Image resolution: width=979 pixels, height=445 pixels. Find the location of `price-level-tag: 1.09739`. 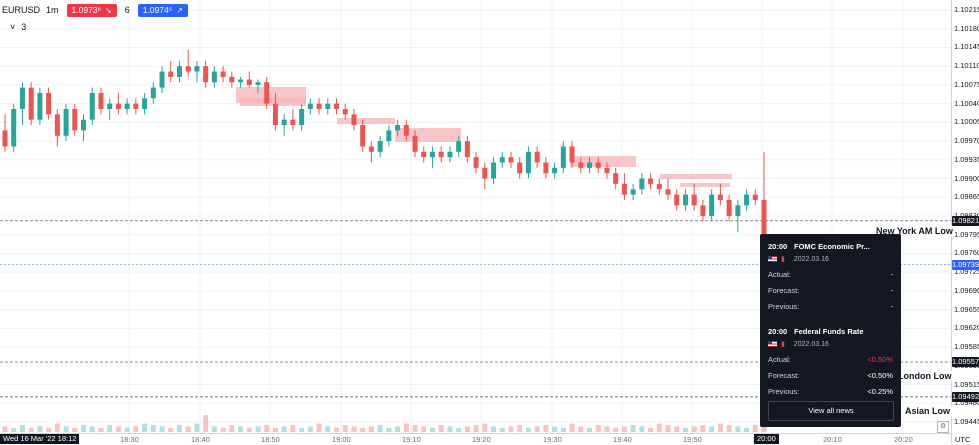

price-level-tag: 1.09739 is located at coordinates (965, 264).